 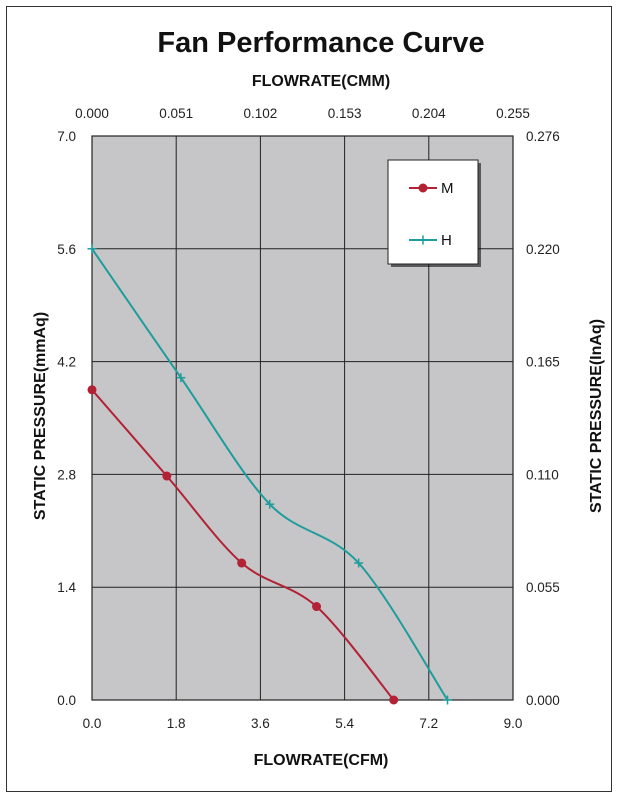 What do you see at coordinates (66, 249) in the screenshot?
I see `y-tick-label: 5.6` at bounding box center [66, 249].